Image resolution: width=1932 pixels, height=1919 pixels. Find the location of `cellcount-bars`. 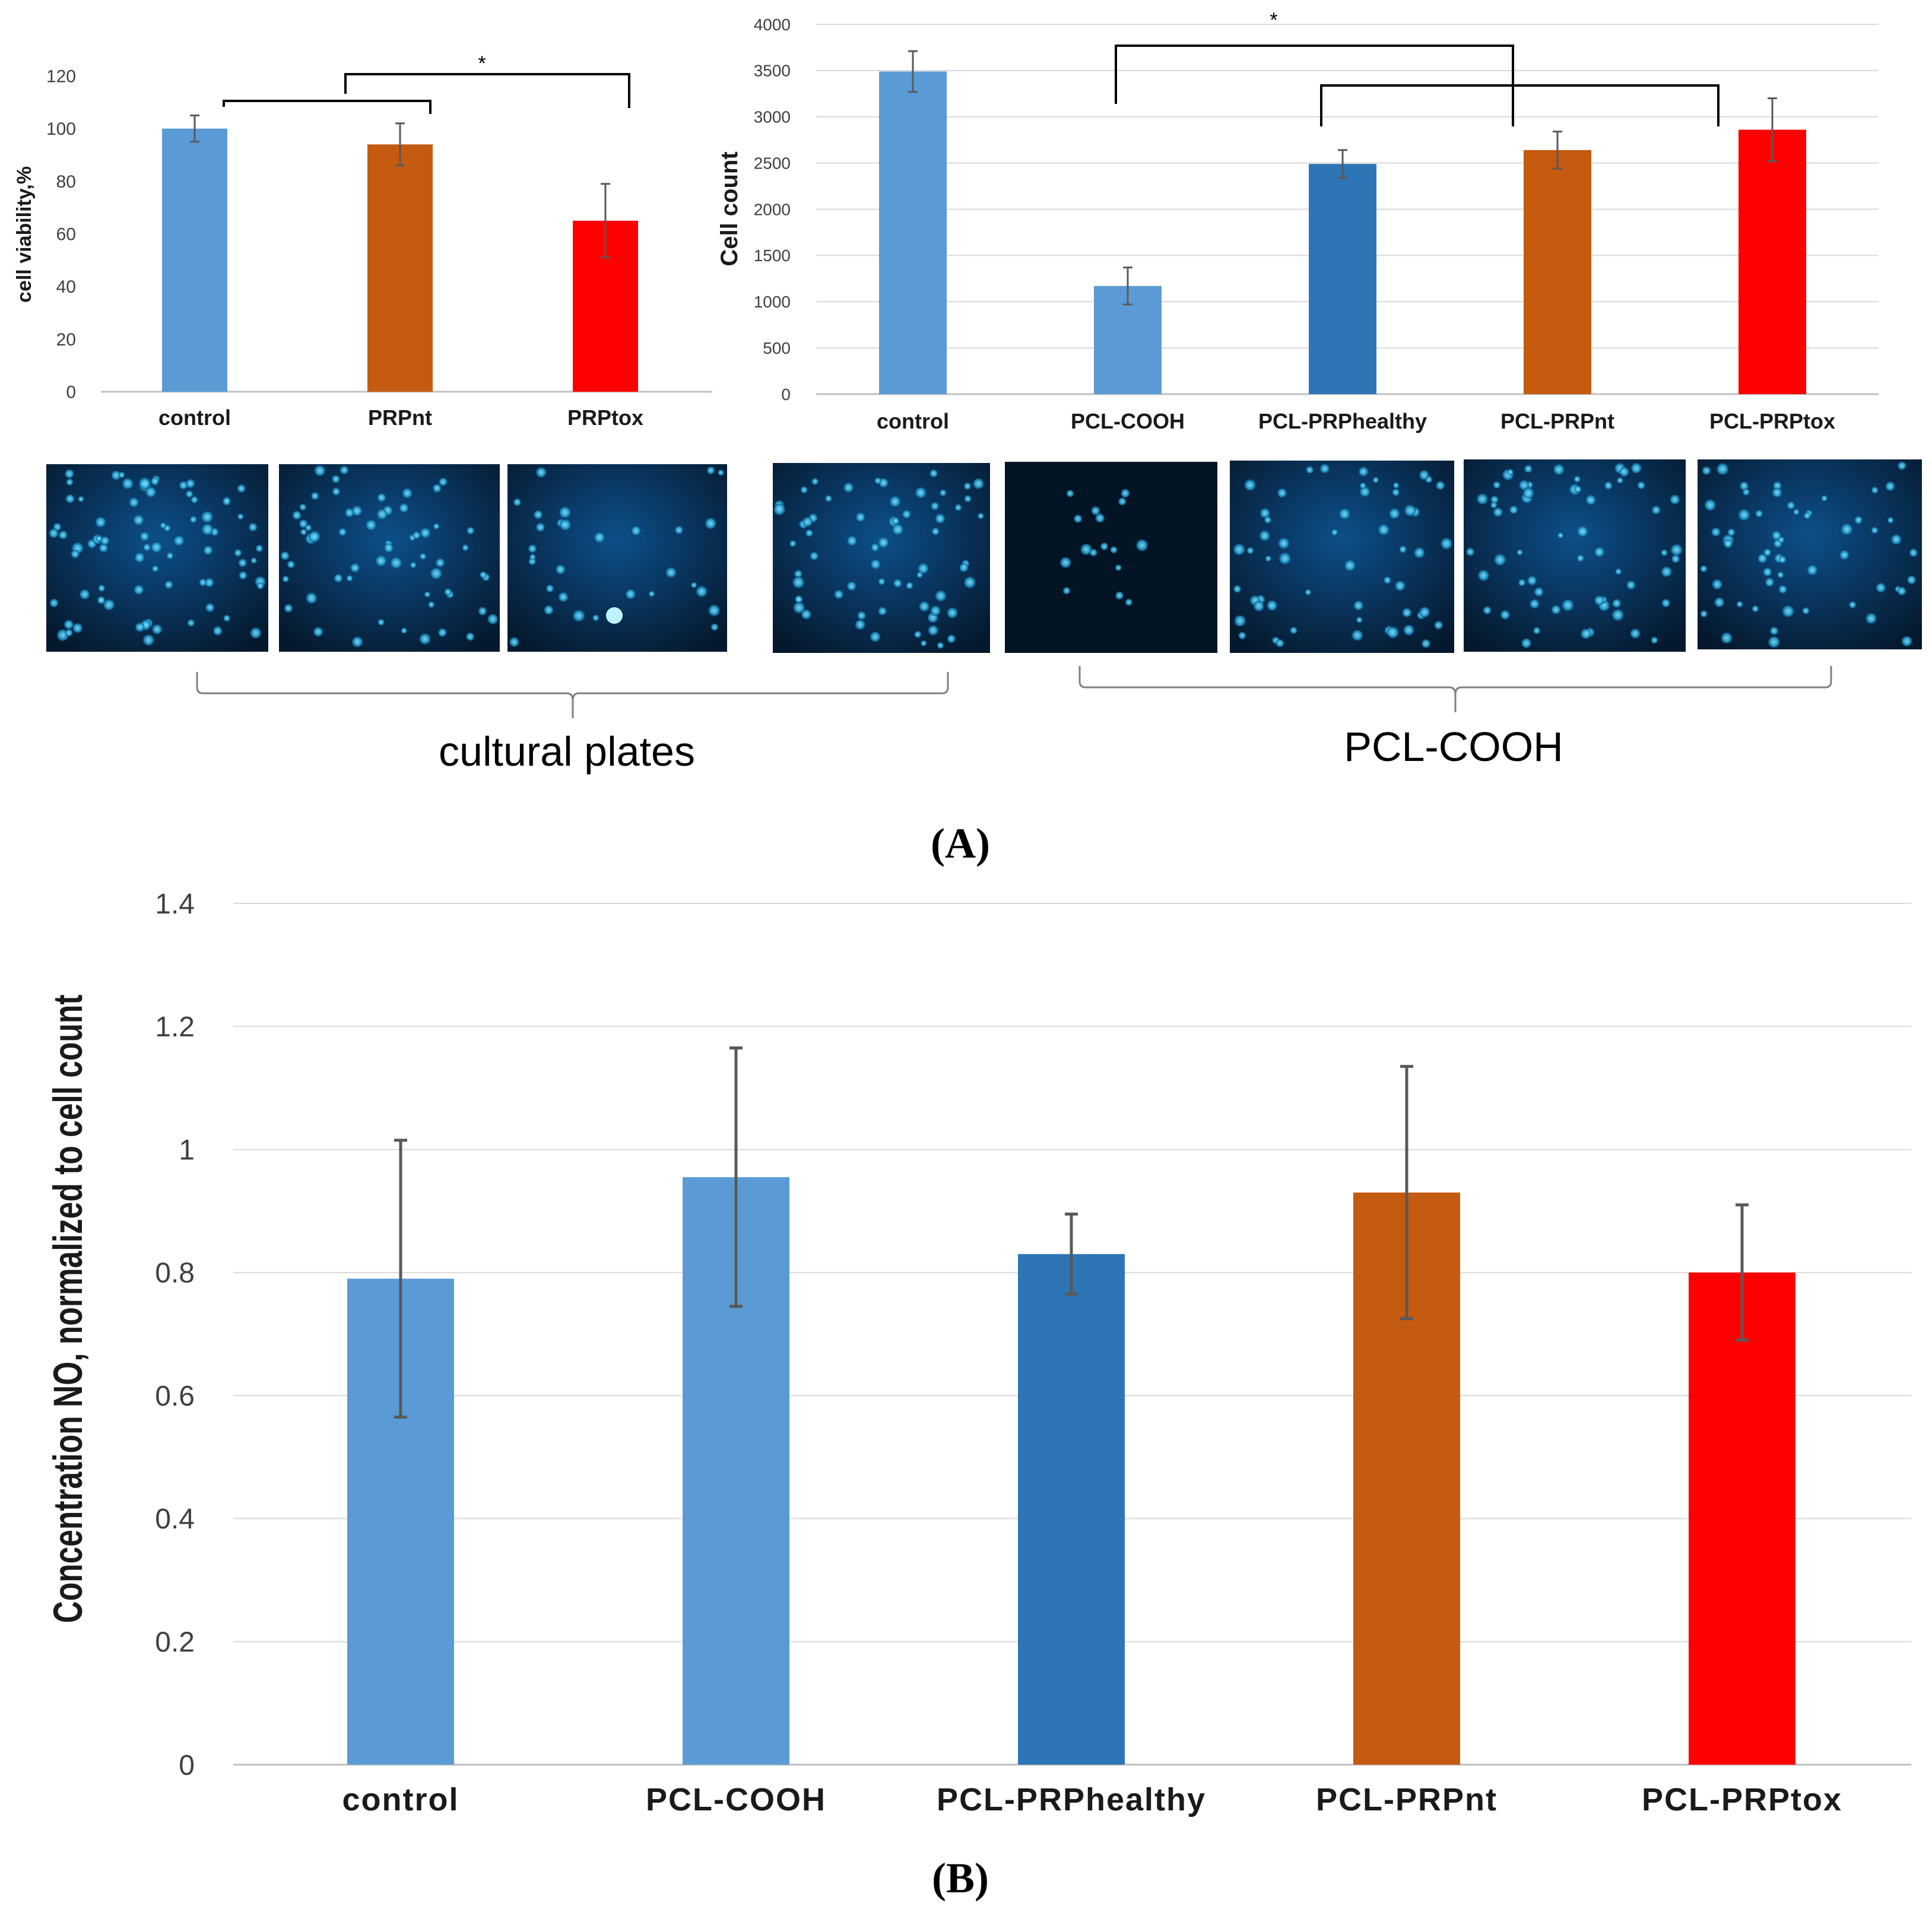

cellcount-bars is located at coordinates (1342, 223).